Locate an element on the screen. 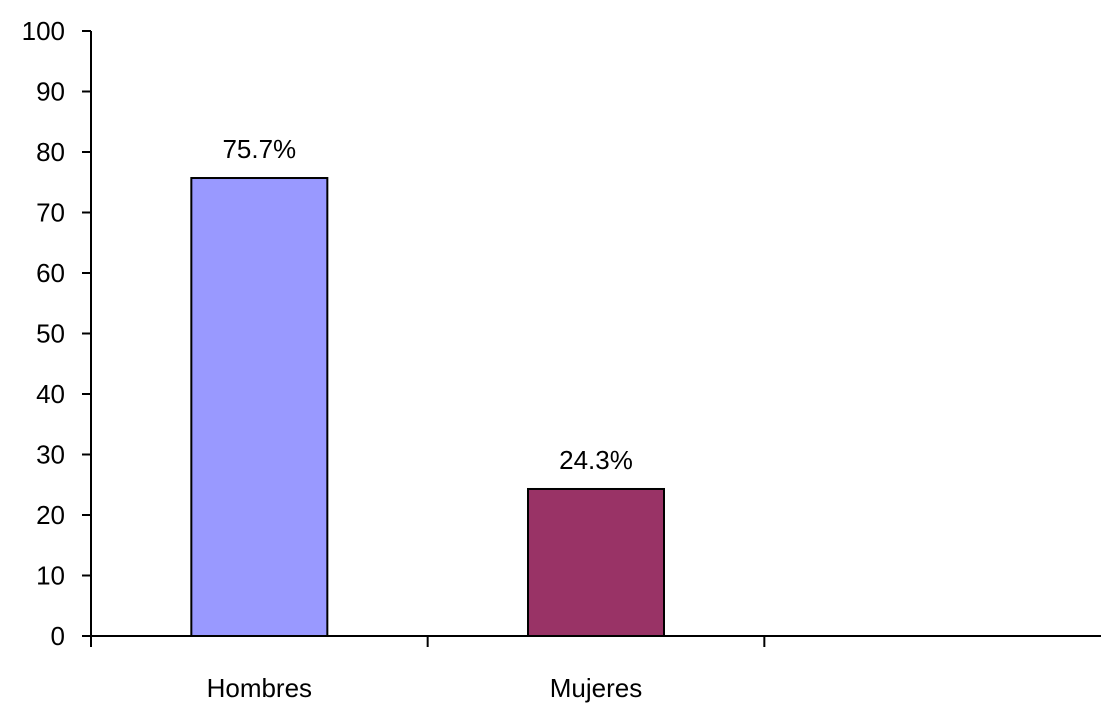 The image size is (1101, 704). y-tick-label: 60 is located at coordinates (50, 273).